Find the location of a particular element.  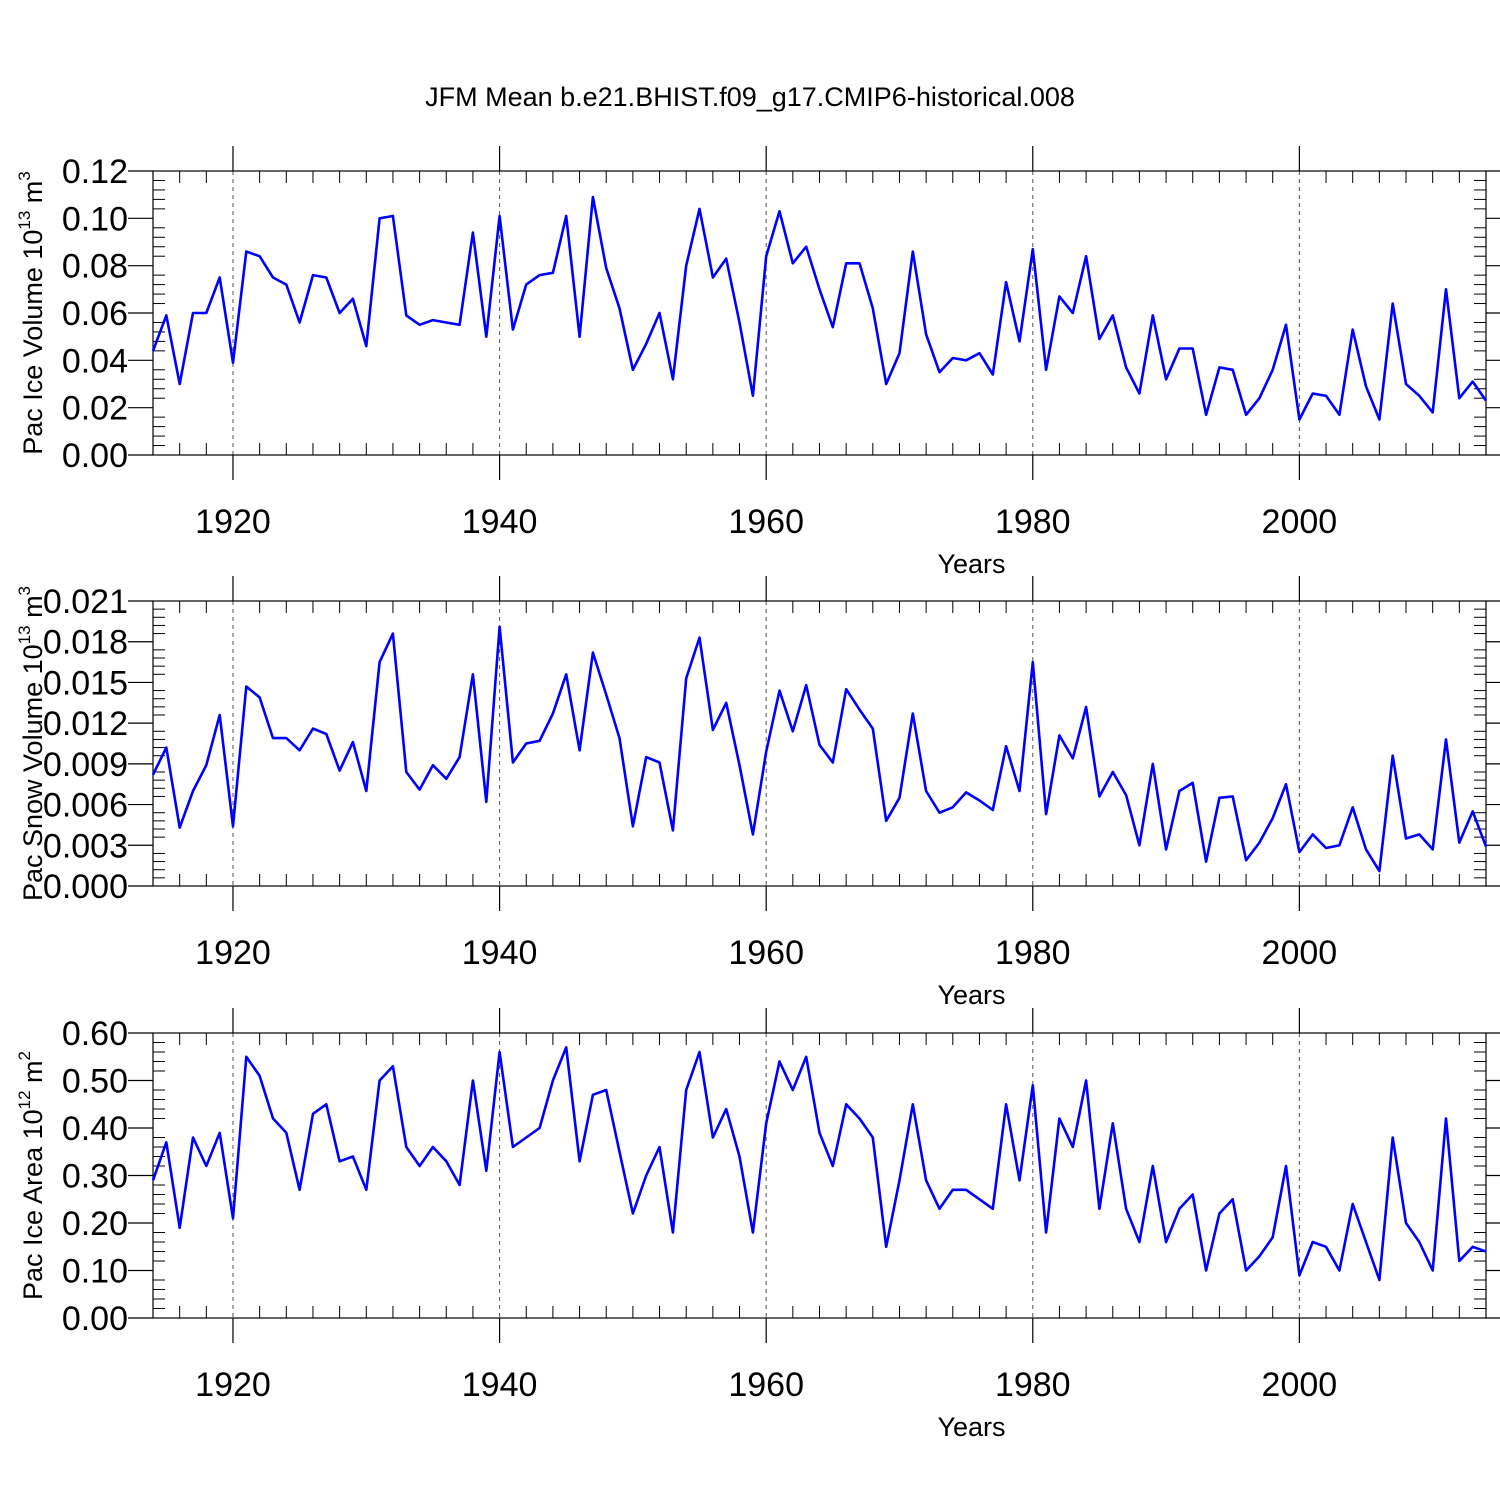

y-tick-label: 0.000 is located at coordinates (85, 887).